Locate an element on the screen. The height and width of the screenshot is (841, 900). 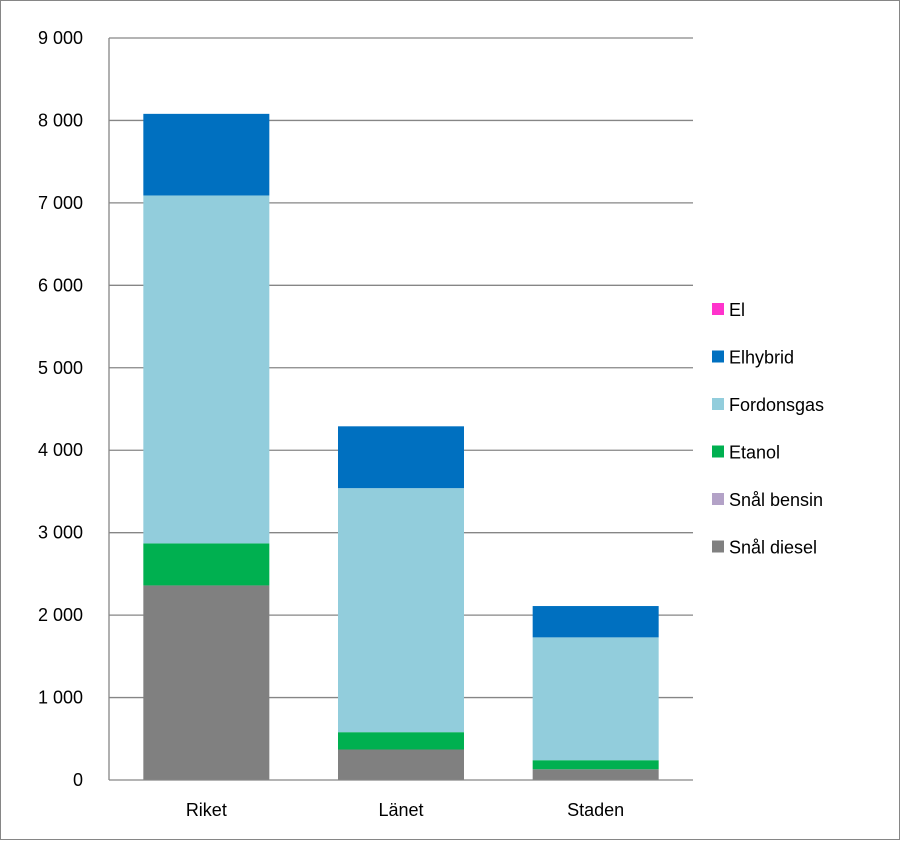
legend-label: Etanol is located at coordinates (754, 453).